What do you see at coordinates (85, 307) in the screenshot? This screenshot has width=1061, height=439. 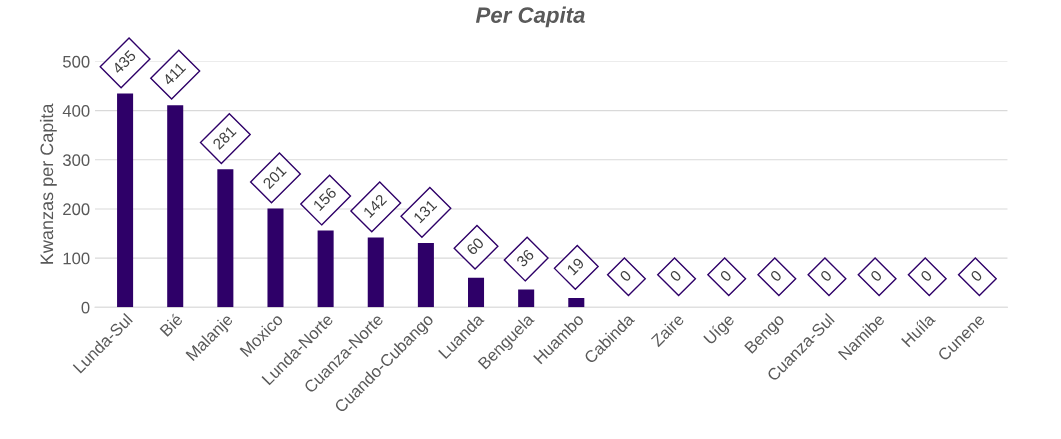 I see `y-tick-label: 0` at bounding box center [85, 307].